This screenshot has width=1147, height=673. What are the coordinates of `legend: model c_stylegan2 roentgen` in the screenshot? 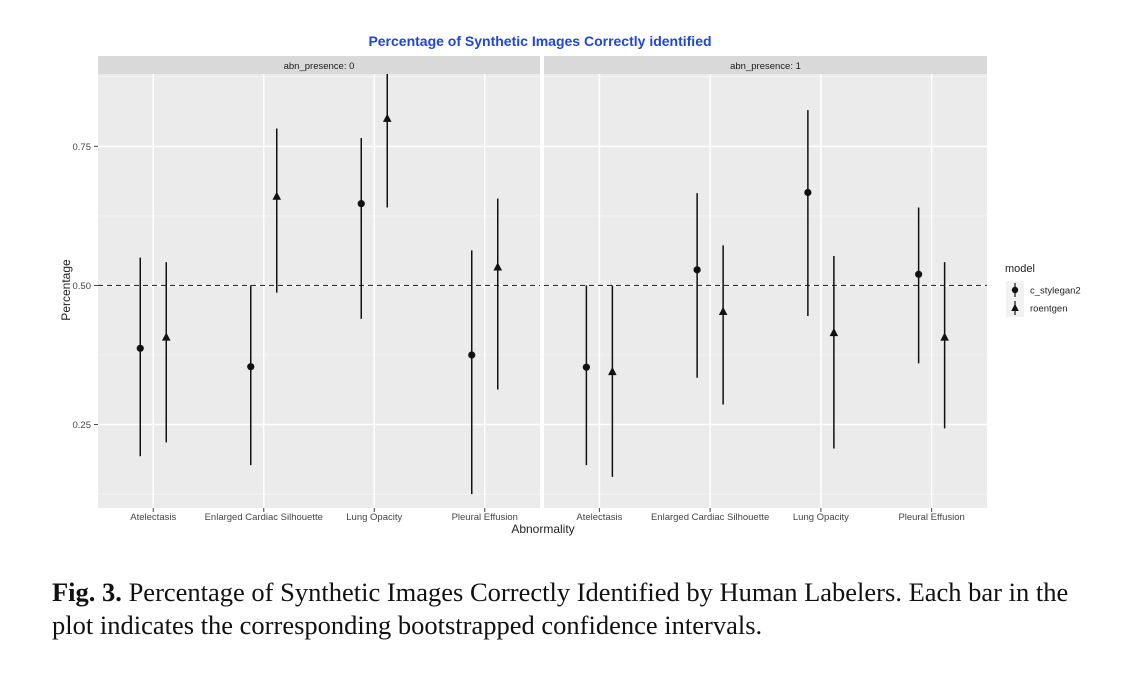 It's located at (1043, 290).